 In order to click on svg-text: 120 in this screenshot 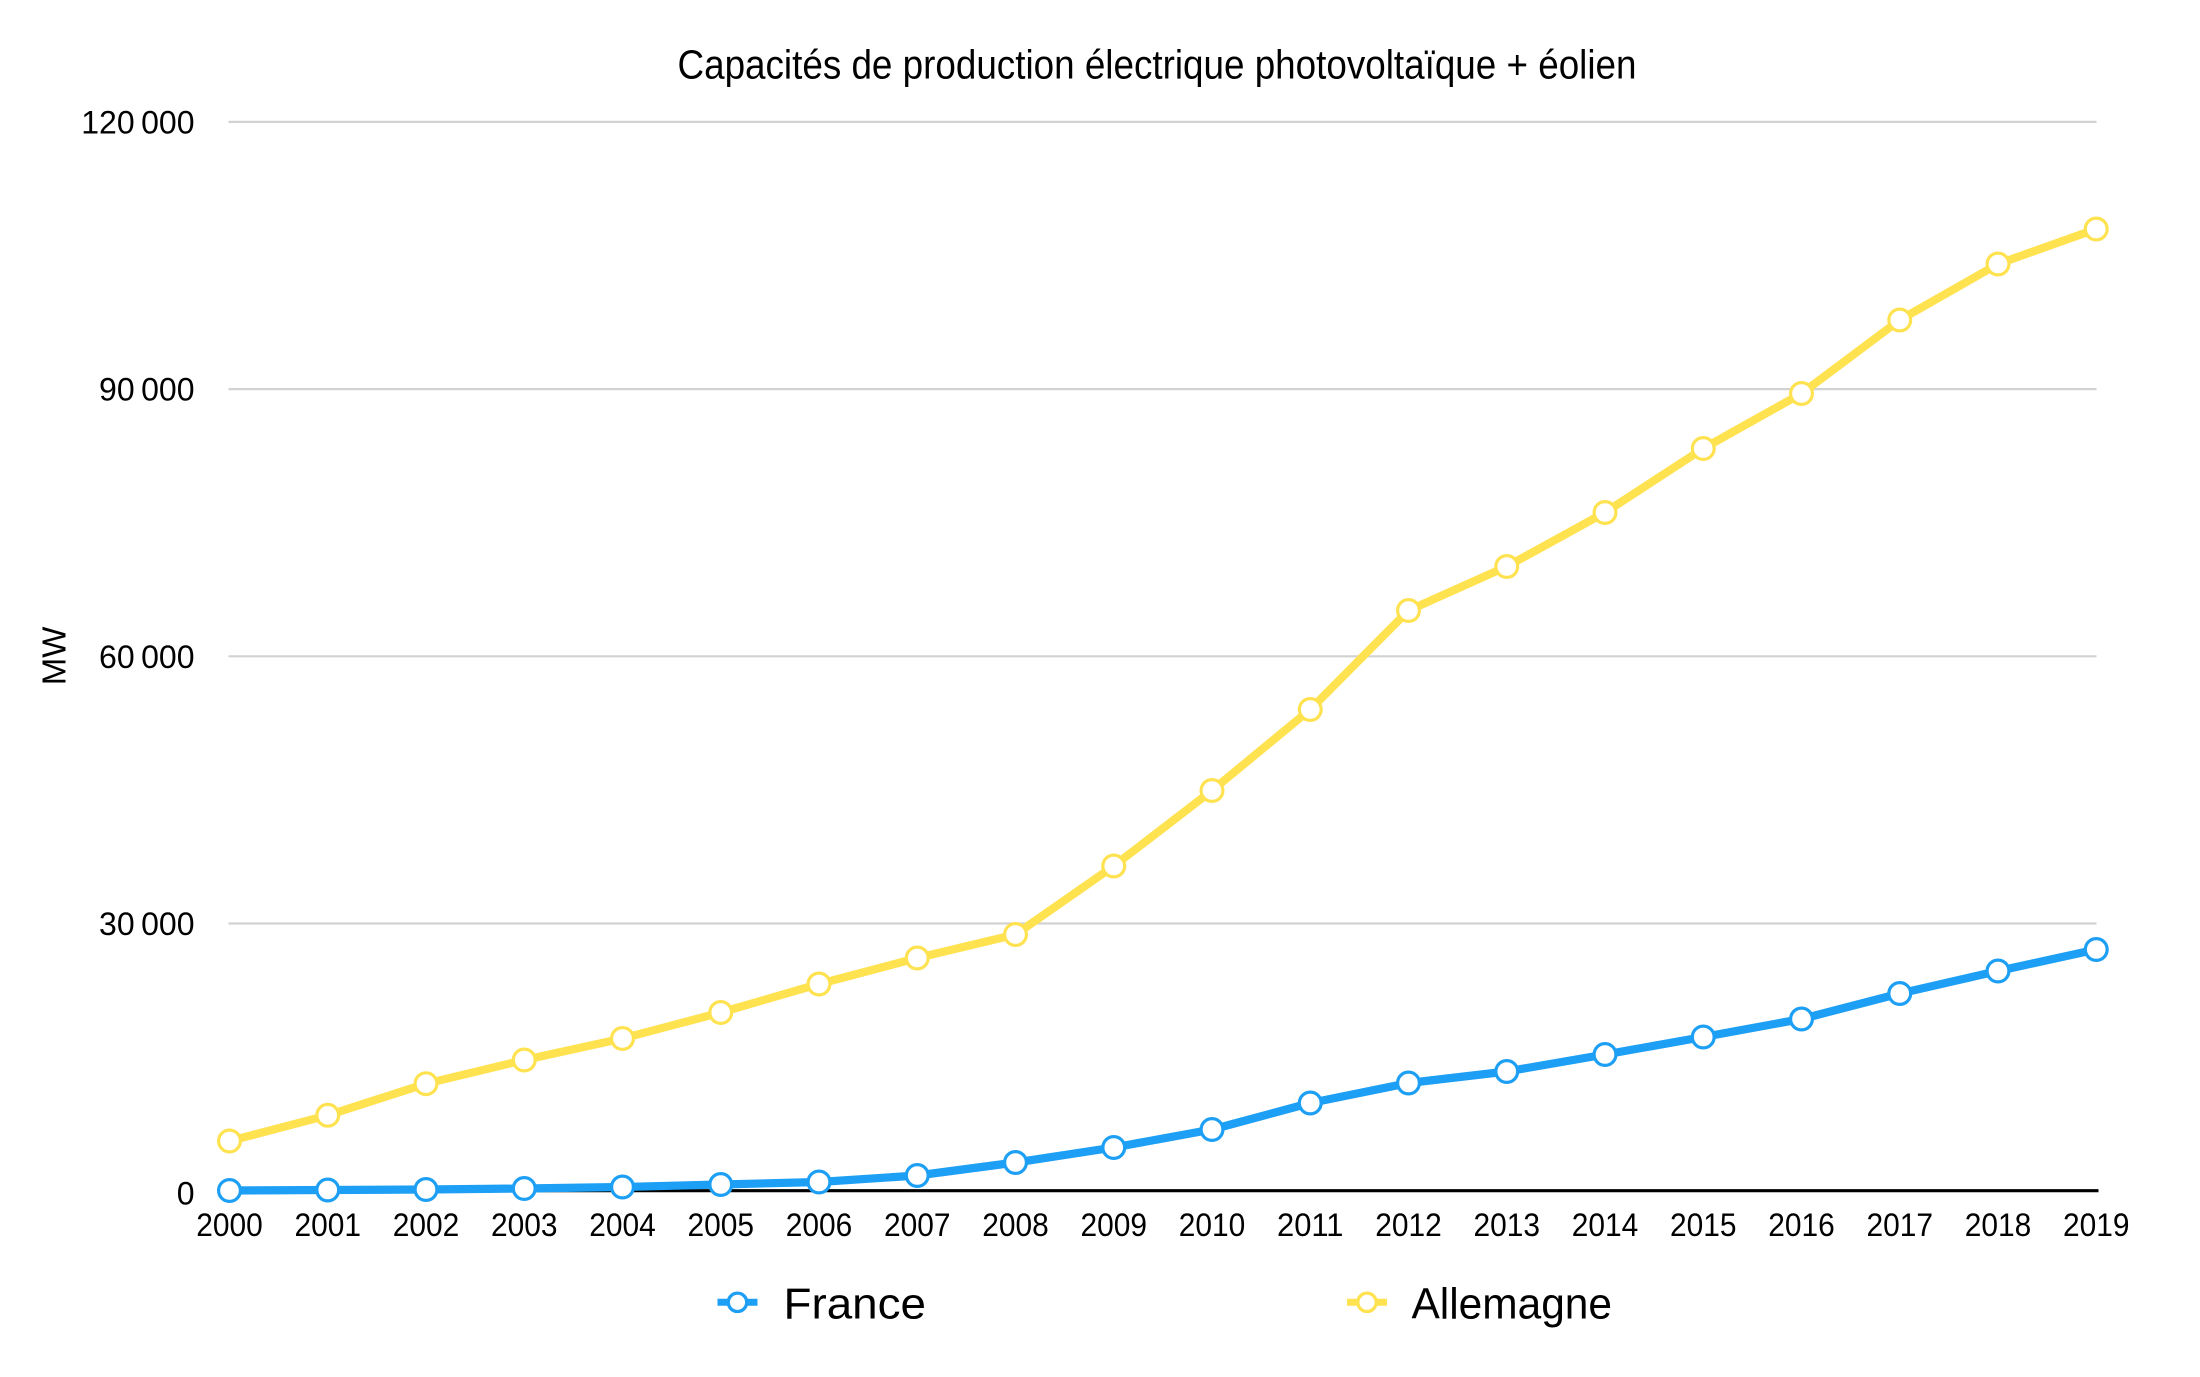, I will do `click(107, 122)`.